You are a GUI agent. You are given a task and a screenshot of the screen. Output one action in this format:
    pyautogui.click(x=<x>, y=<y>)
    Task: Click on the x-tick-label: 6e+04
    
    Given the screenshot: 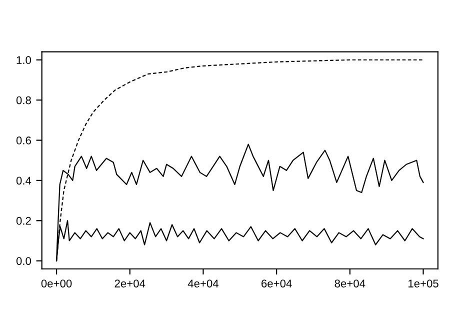 What is the action you would take?
    pyautogui.click(x=277, y=284)
    